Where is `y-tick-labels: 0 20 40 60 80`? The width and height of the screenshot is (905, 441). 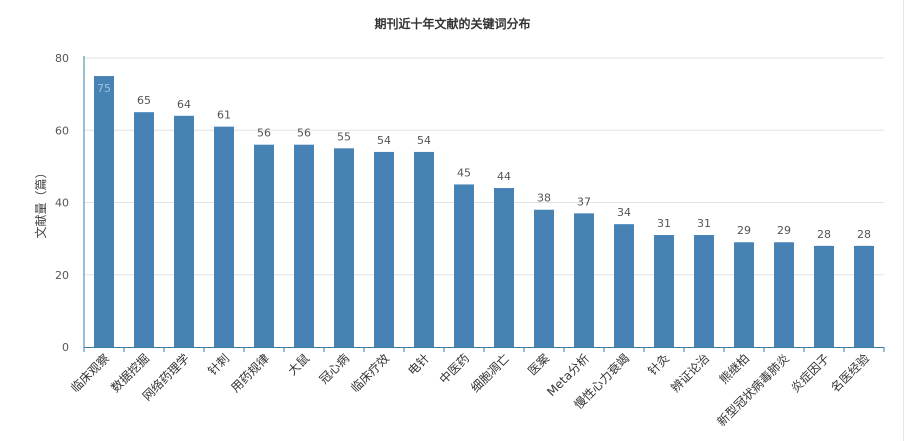 y-tick-labels: 0 20 40 60 80 is located at coordinates (62, 203).